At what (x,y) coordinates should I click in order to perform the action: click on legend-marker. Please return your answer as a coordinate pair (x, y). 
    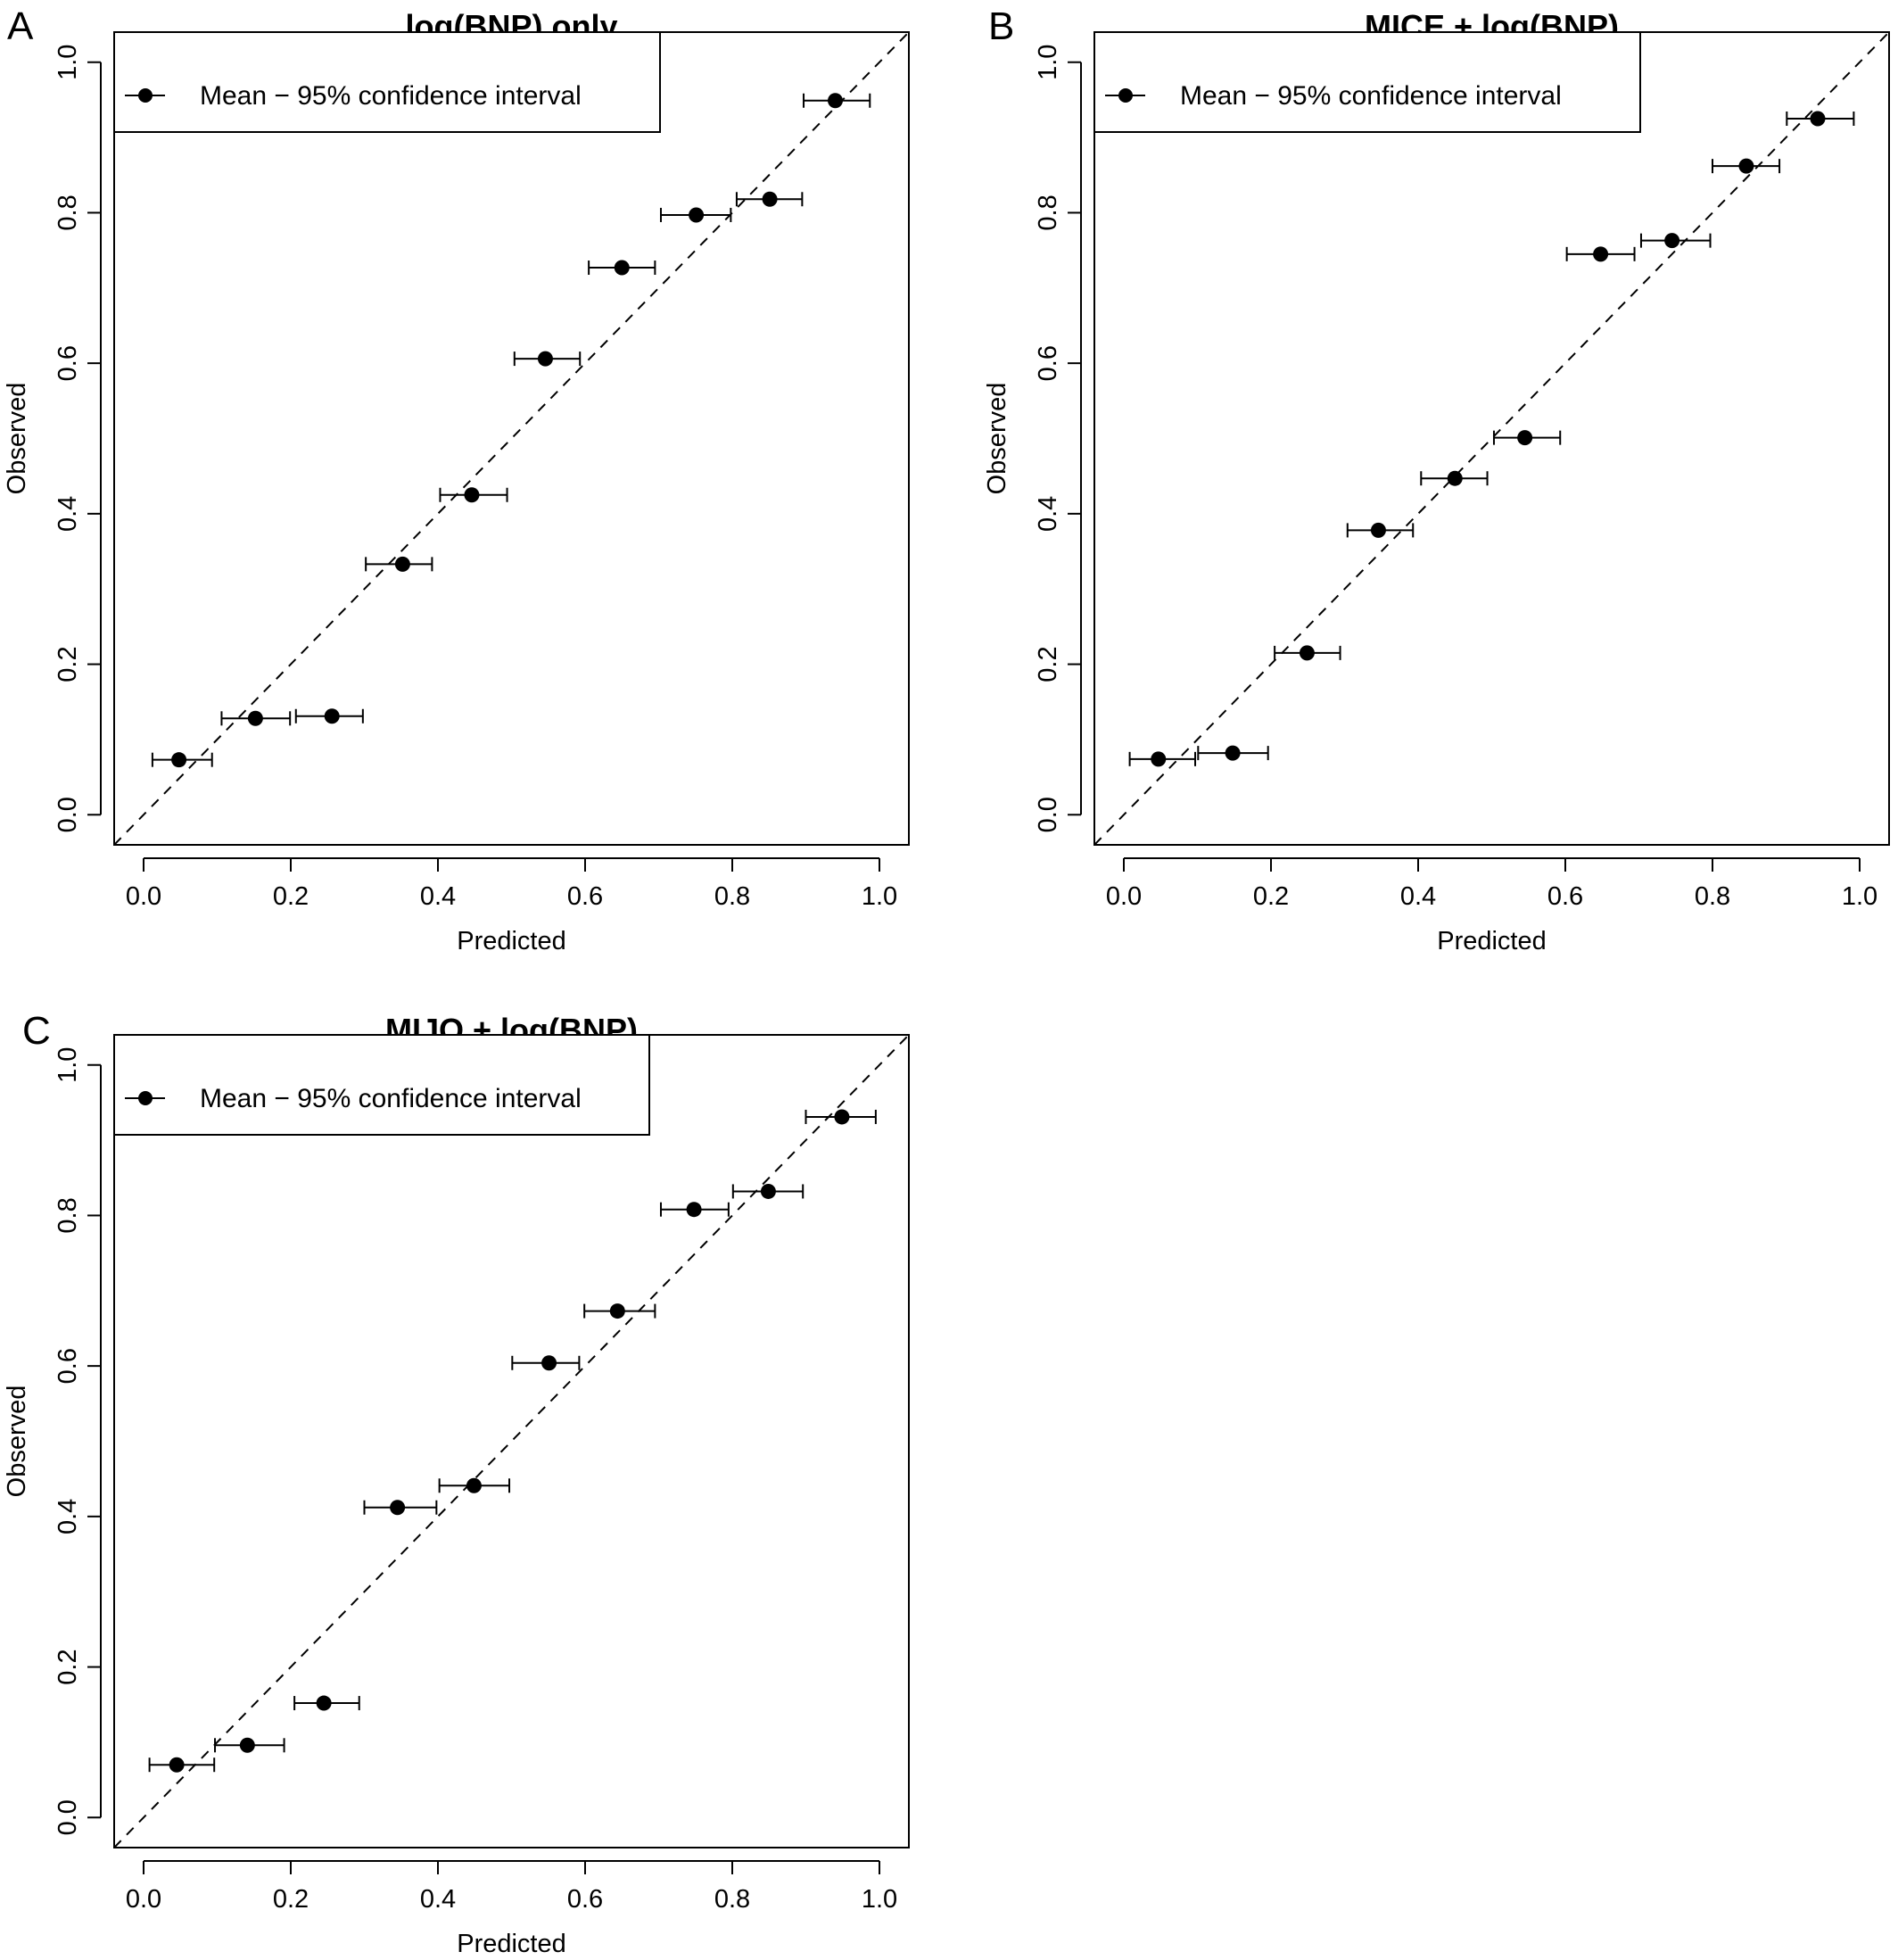
    Looking at the image, I should click on (1125, 95).